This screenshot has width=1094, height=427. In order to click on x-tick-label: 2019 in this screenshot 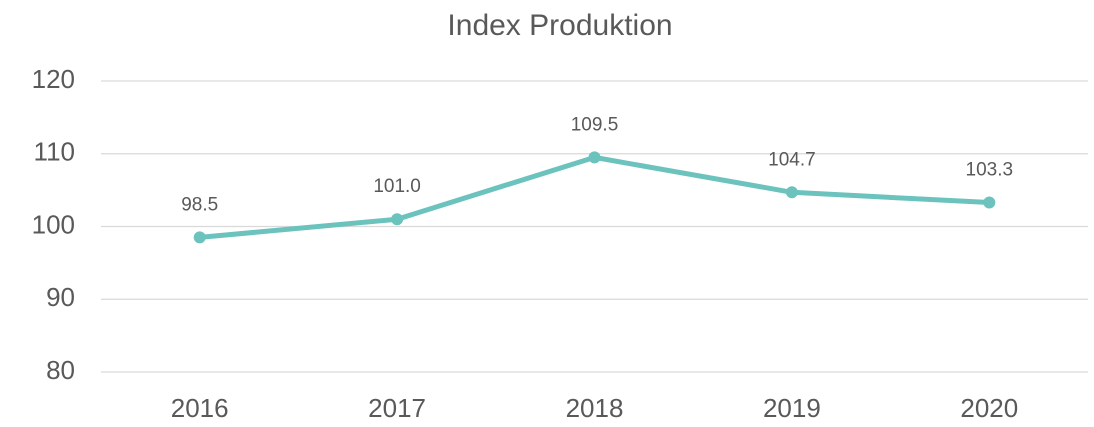, I will do `click(792, 408)`.